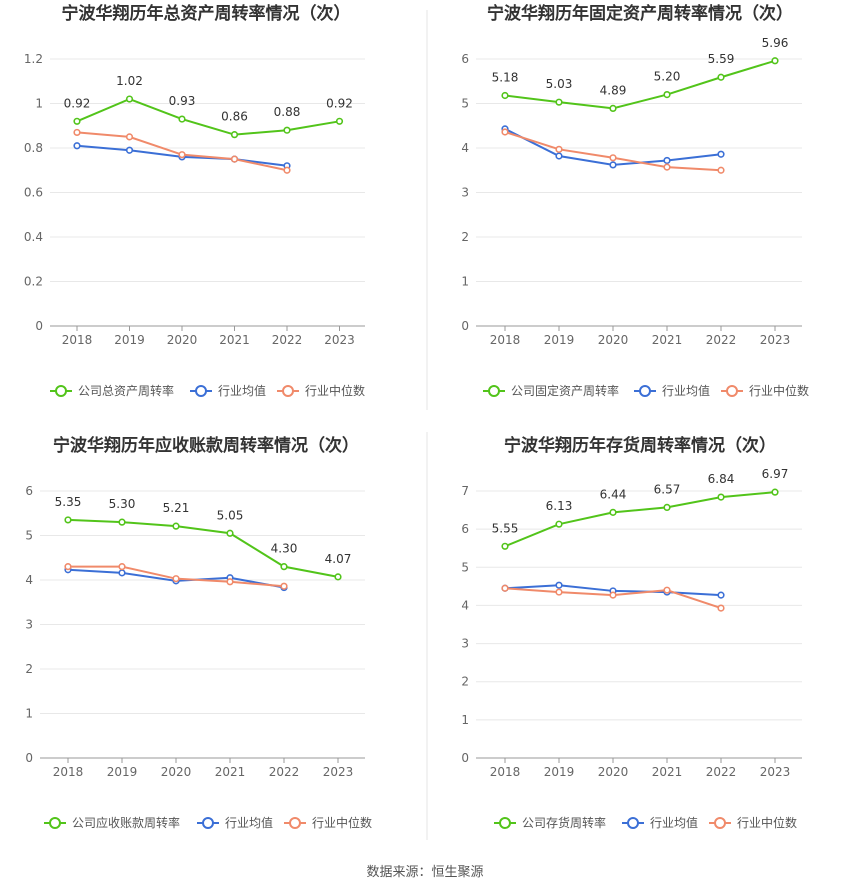 The height and width of the screenshot is (891, 850). Describe the element at coordinates (565, 390) in the screenshot. I see `legend-label: 公司固定资产周转率` at that location.